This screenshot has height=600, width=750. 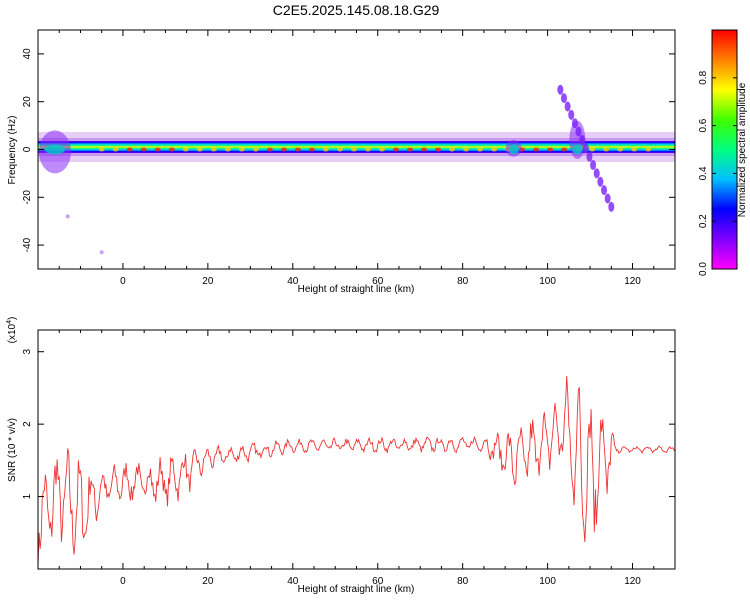 I want to click on colorbar-gradient, so click(x=724, y=149).